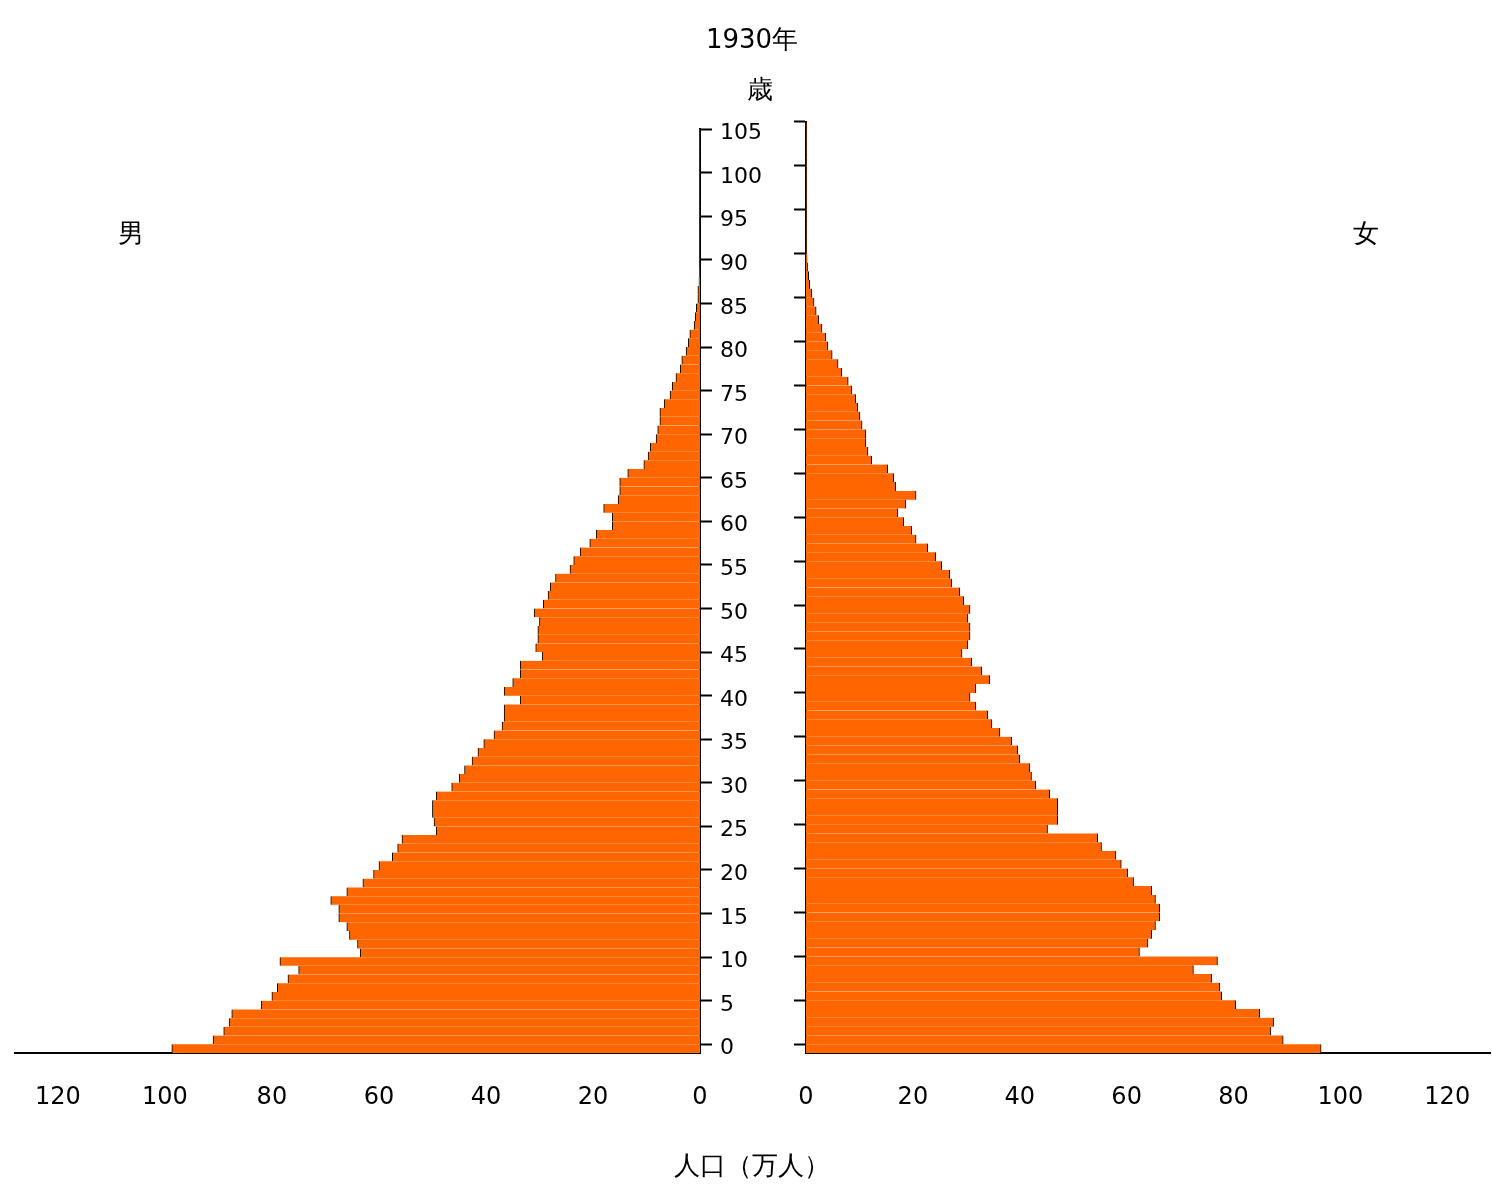 This screenshot has height=1185, width=1492. I want to click on y-tick-label: 90, so click(734, 262).